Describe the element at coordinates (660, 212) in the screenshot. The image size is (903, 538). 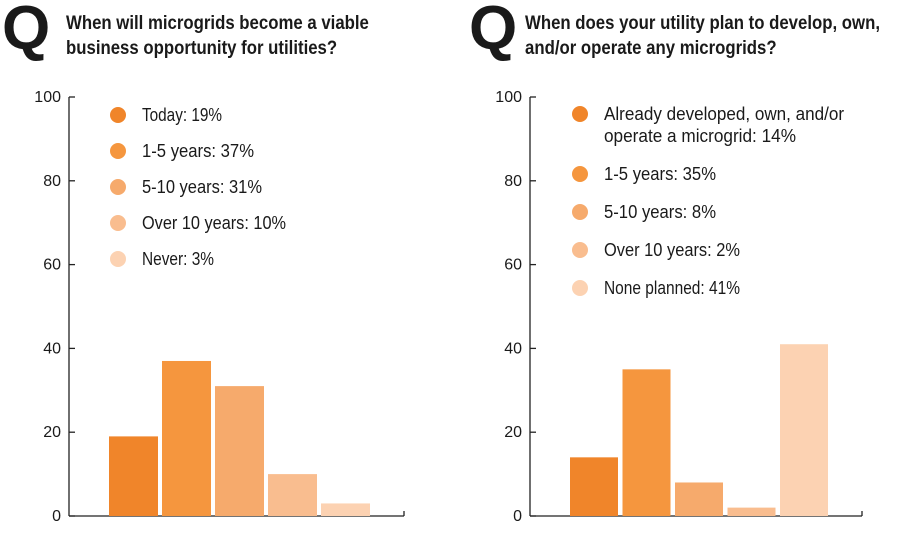
I see `legend-label: 5-10 years: 8%` at that location.